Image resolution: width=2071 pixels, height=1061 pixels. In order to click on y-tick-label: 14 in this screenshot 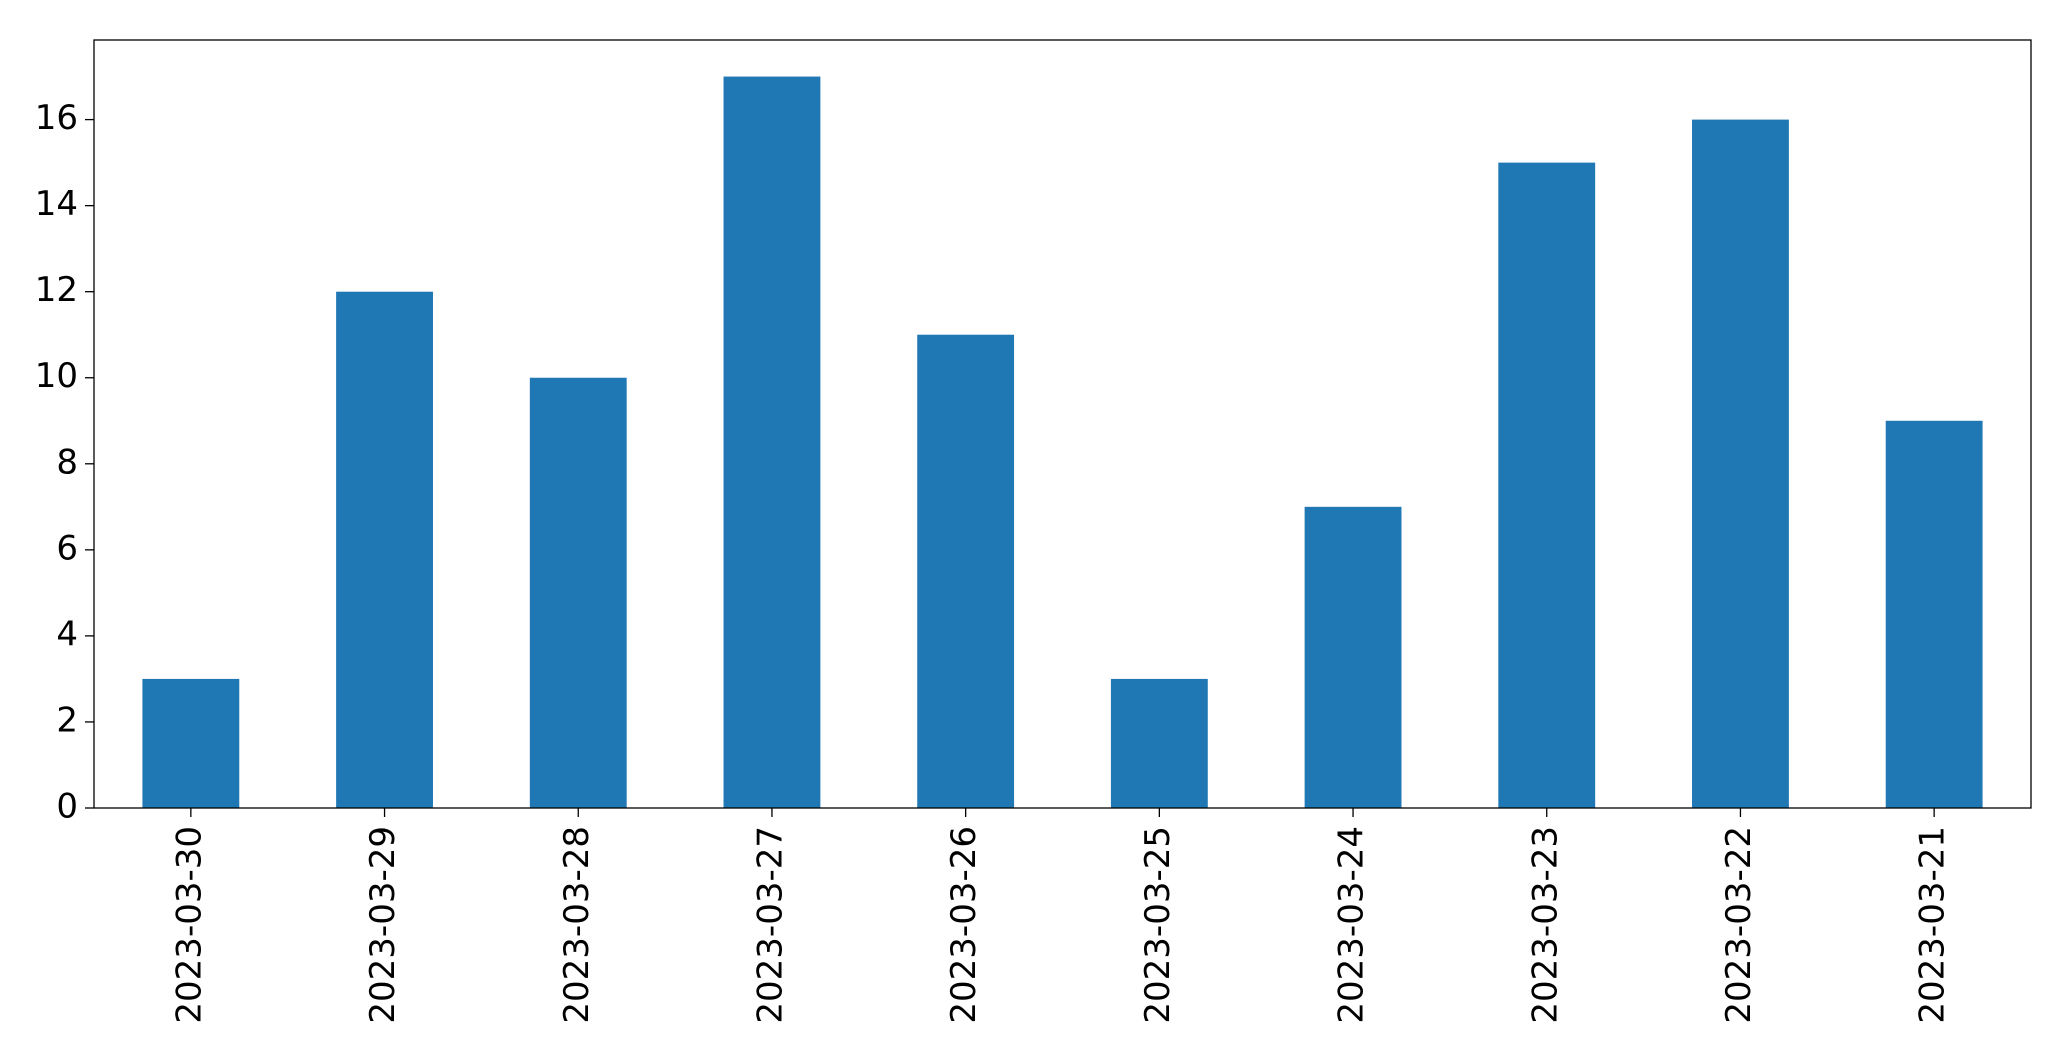, I will do `click(56, 204)`.